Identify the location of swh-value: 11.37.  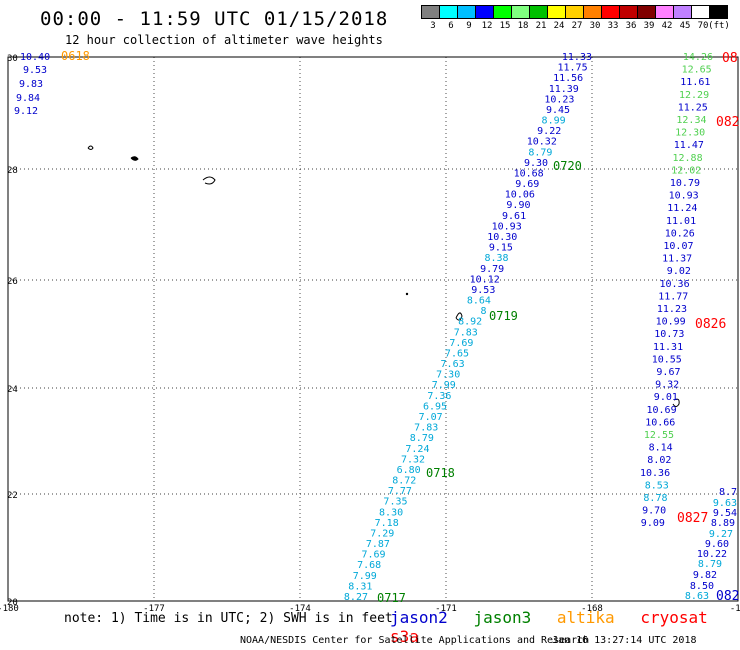
(677, 259).